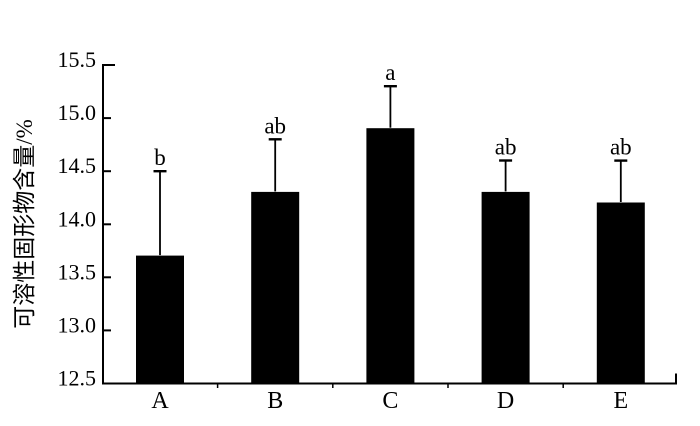 The height and width of the screenshot is (426, 700). I want to click on y-tick-label: 13.0, so click(77, 324).